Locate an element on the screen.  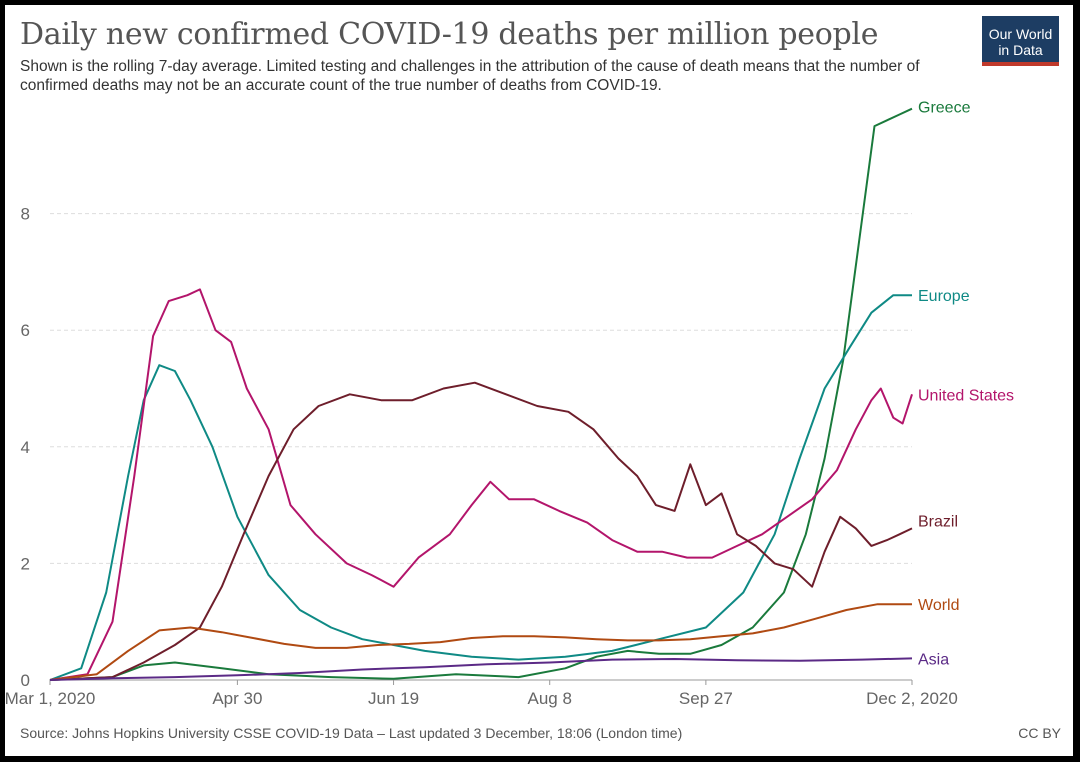
x-tick-label: Dec 2, 2020 is located at coordinates (912, 698).